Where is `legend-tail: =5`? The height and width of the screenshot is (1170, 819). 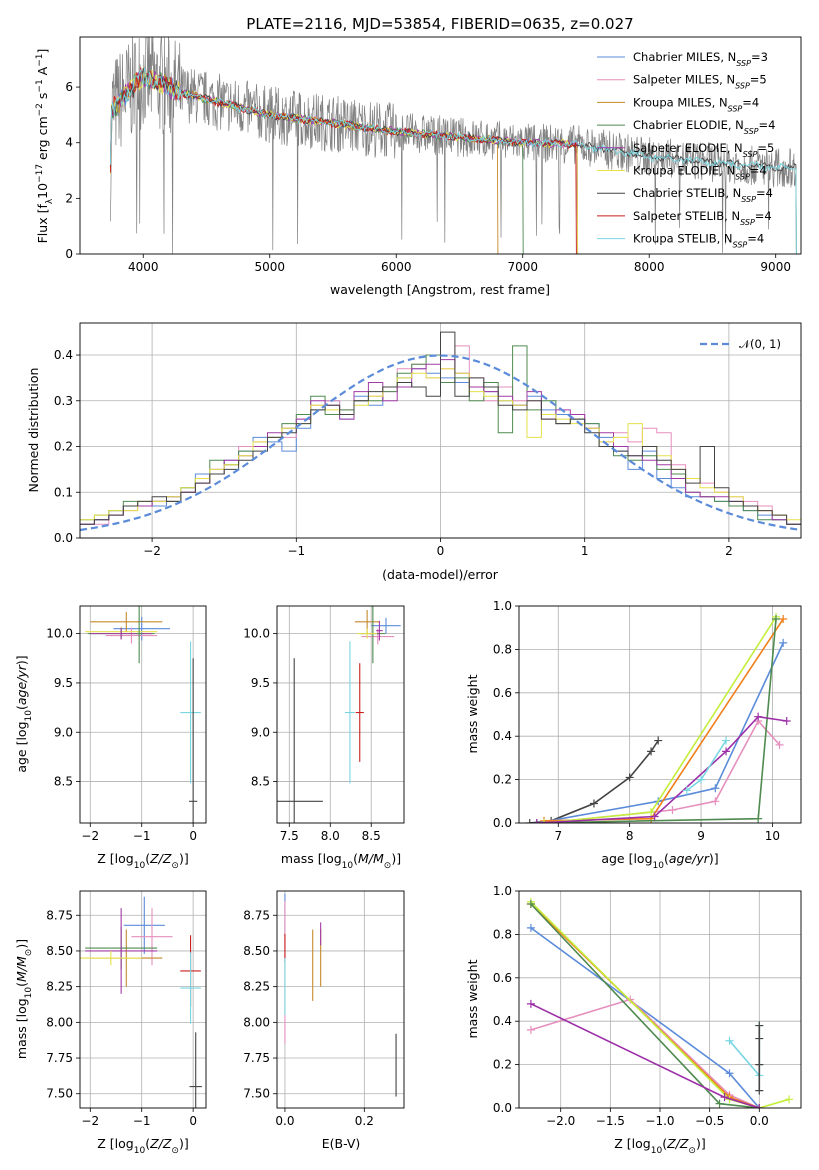 legend-tail: =5 is located at coordinates (758, 80).